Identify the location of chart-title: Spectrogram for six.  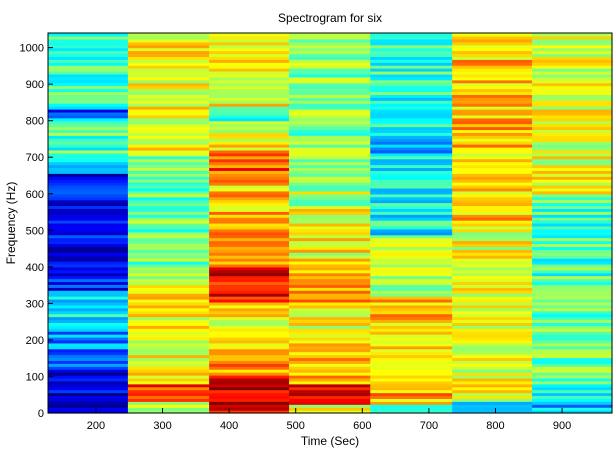
(330, 18).